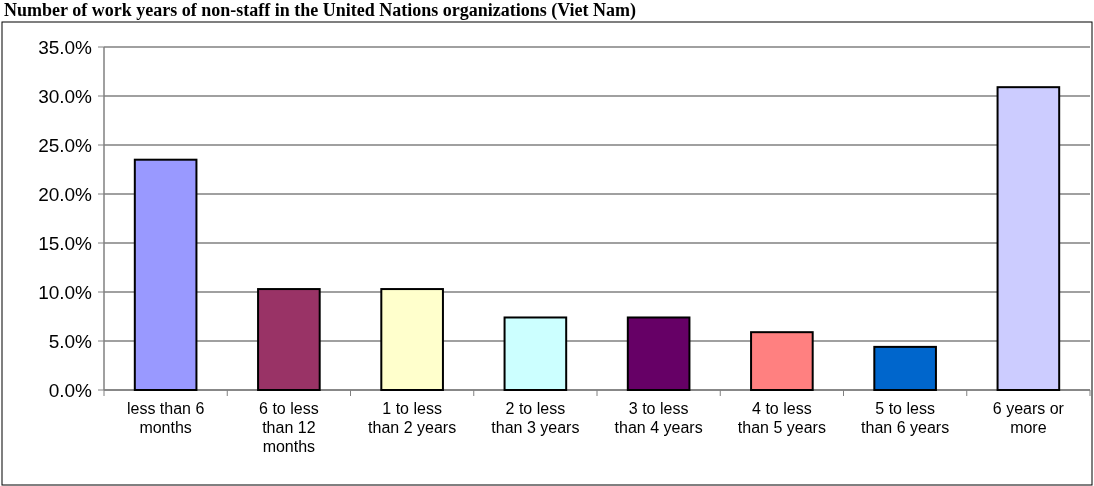 This screenshot has height=486, width=1094. I want to click on y-tick-label: 5.0%, so click(70, 341).